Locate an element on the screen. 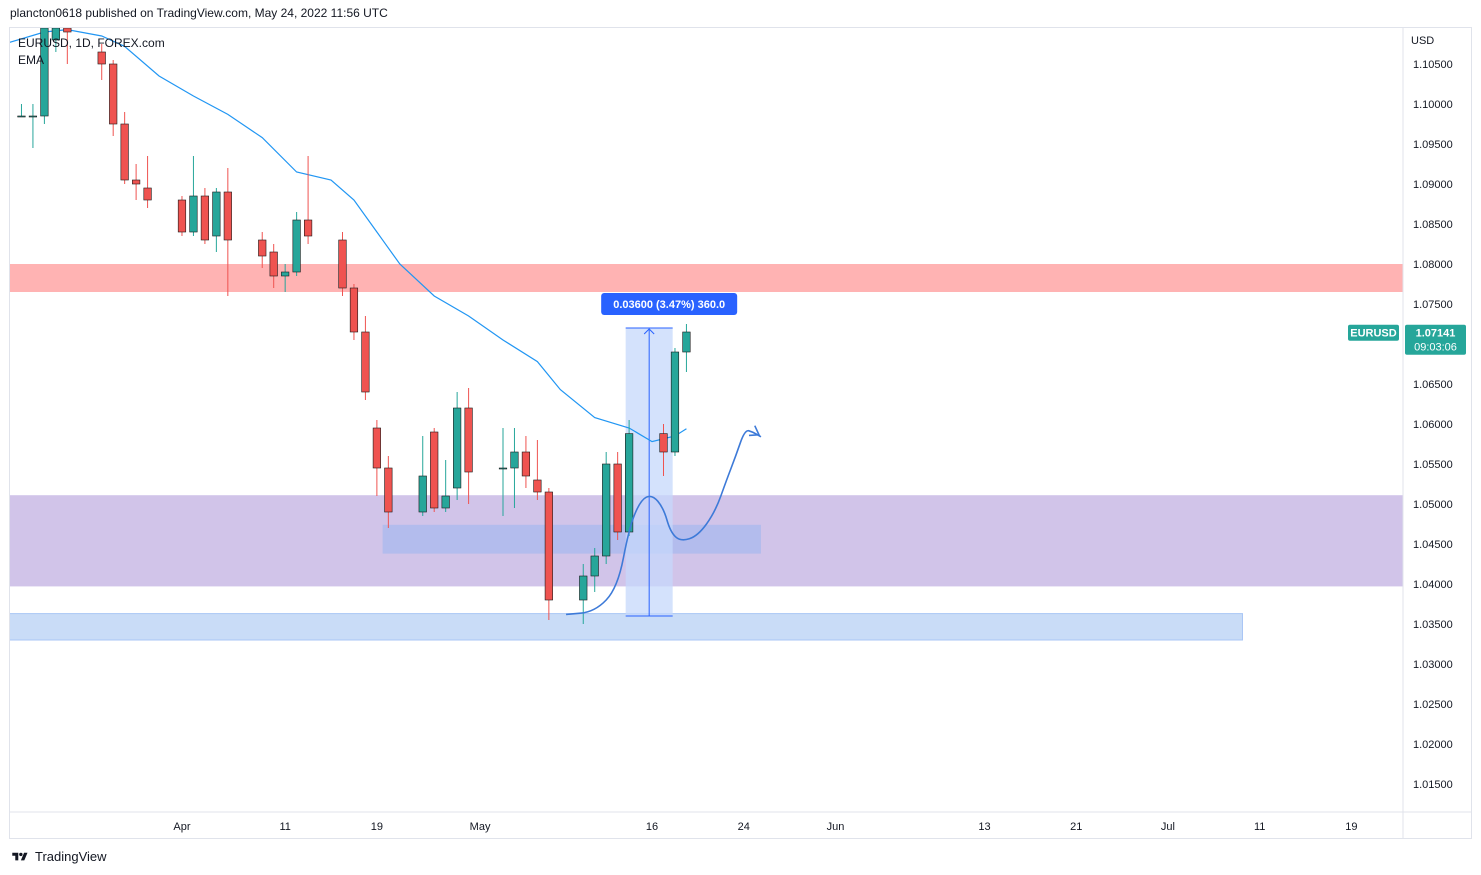 This screenshot has width=1481, height=875. time-tick: 13 is located at coordinates (984, 827).